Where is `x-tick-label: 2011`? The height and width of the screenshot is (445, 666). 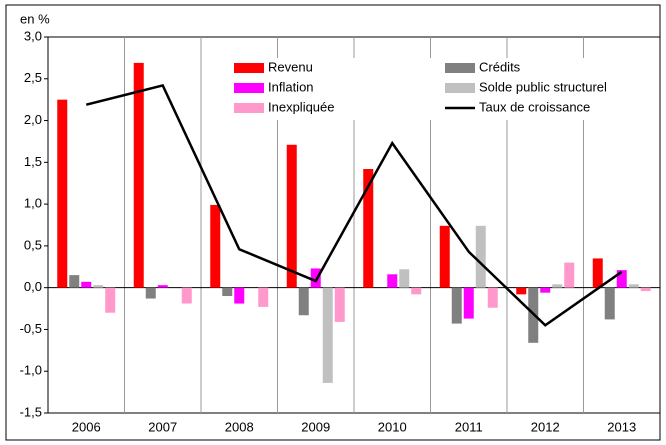
x-tick-label: 2011 is located at coordinates (469, 426).